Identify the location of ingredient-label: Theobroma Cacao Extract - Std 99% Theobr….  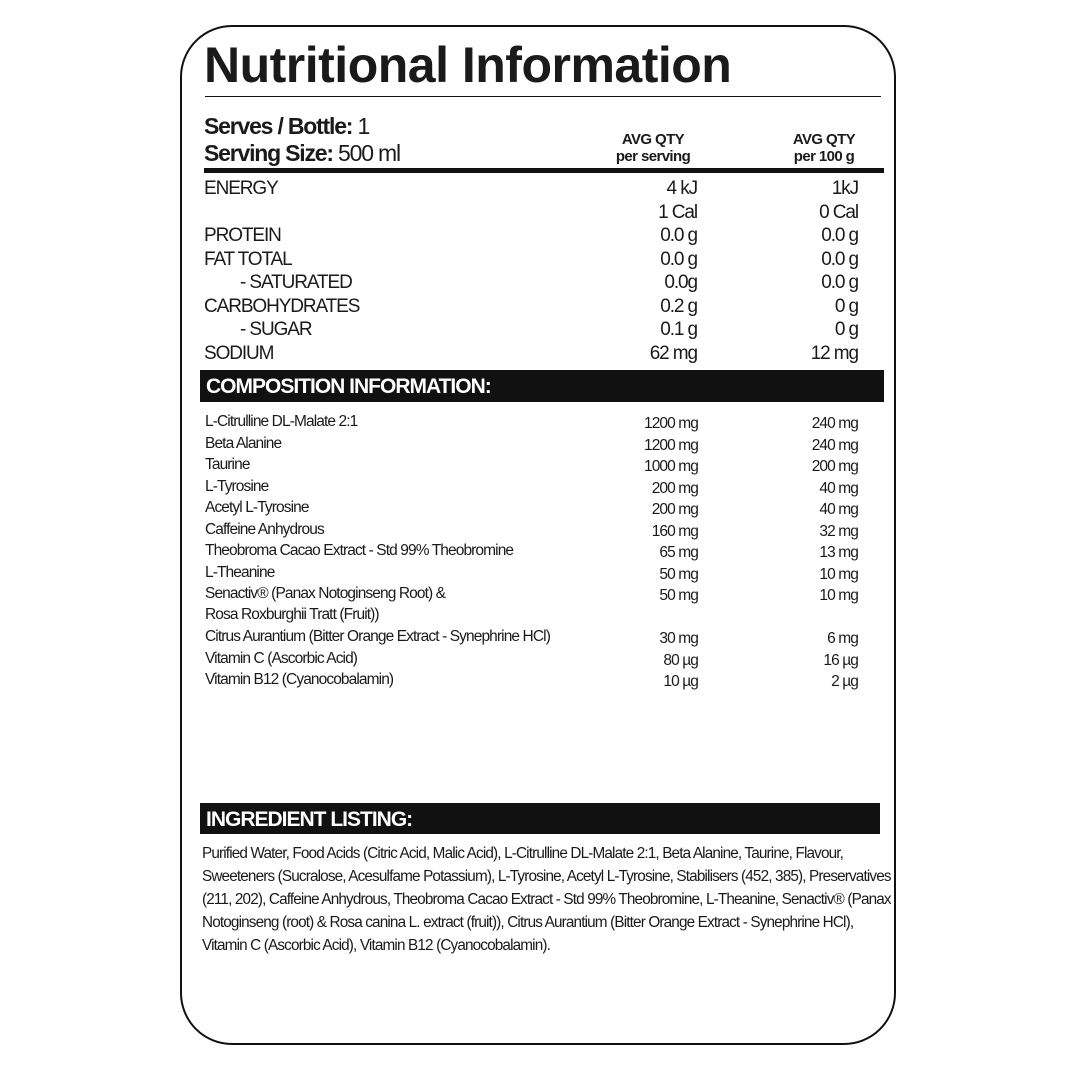
(359, 550).